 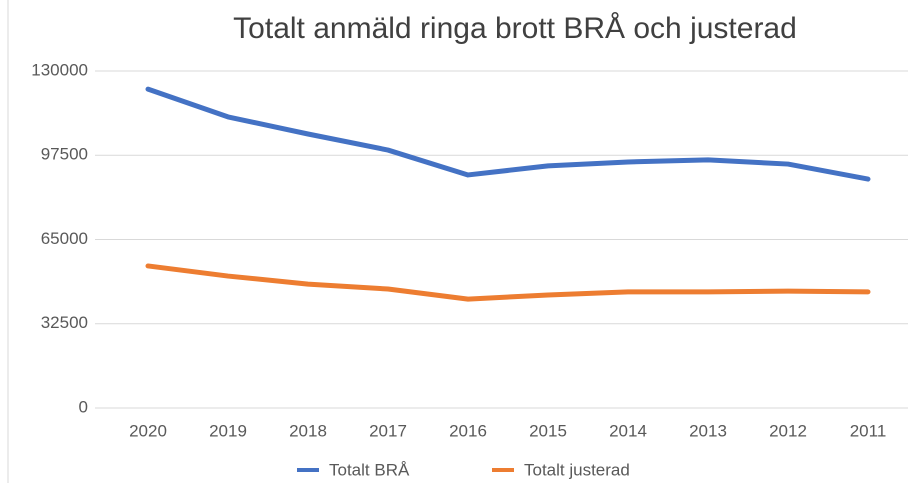 What do you see at coordinates (59, 69) in the screenshot?
I see `y-tick-label: 130000` at bounding box center [59, 69].